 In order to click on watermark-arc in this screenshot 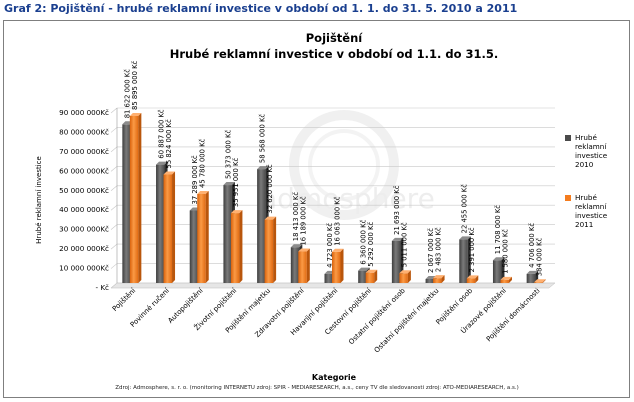, I will do `click(344, 165)`.